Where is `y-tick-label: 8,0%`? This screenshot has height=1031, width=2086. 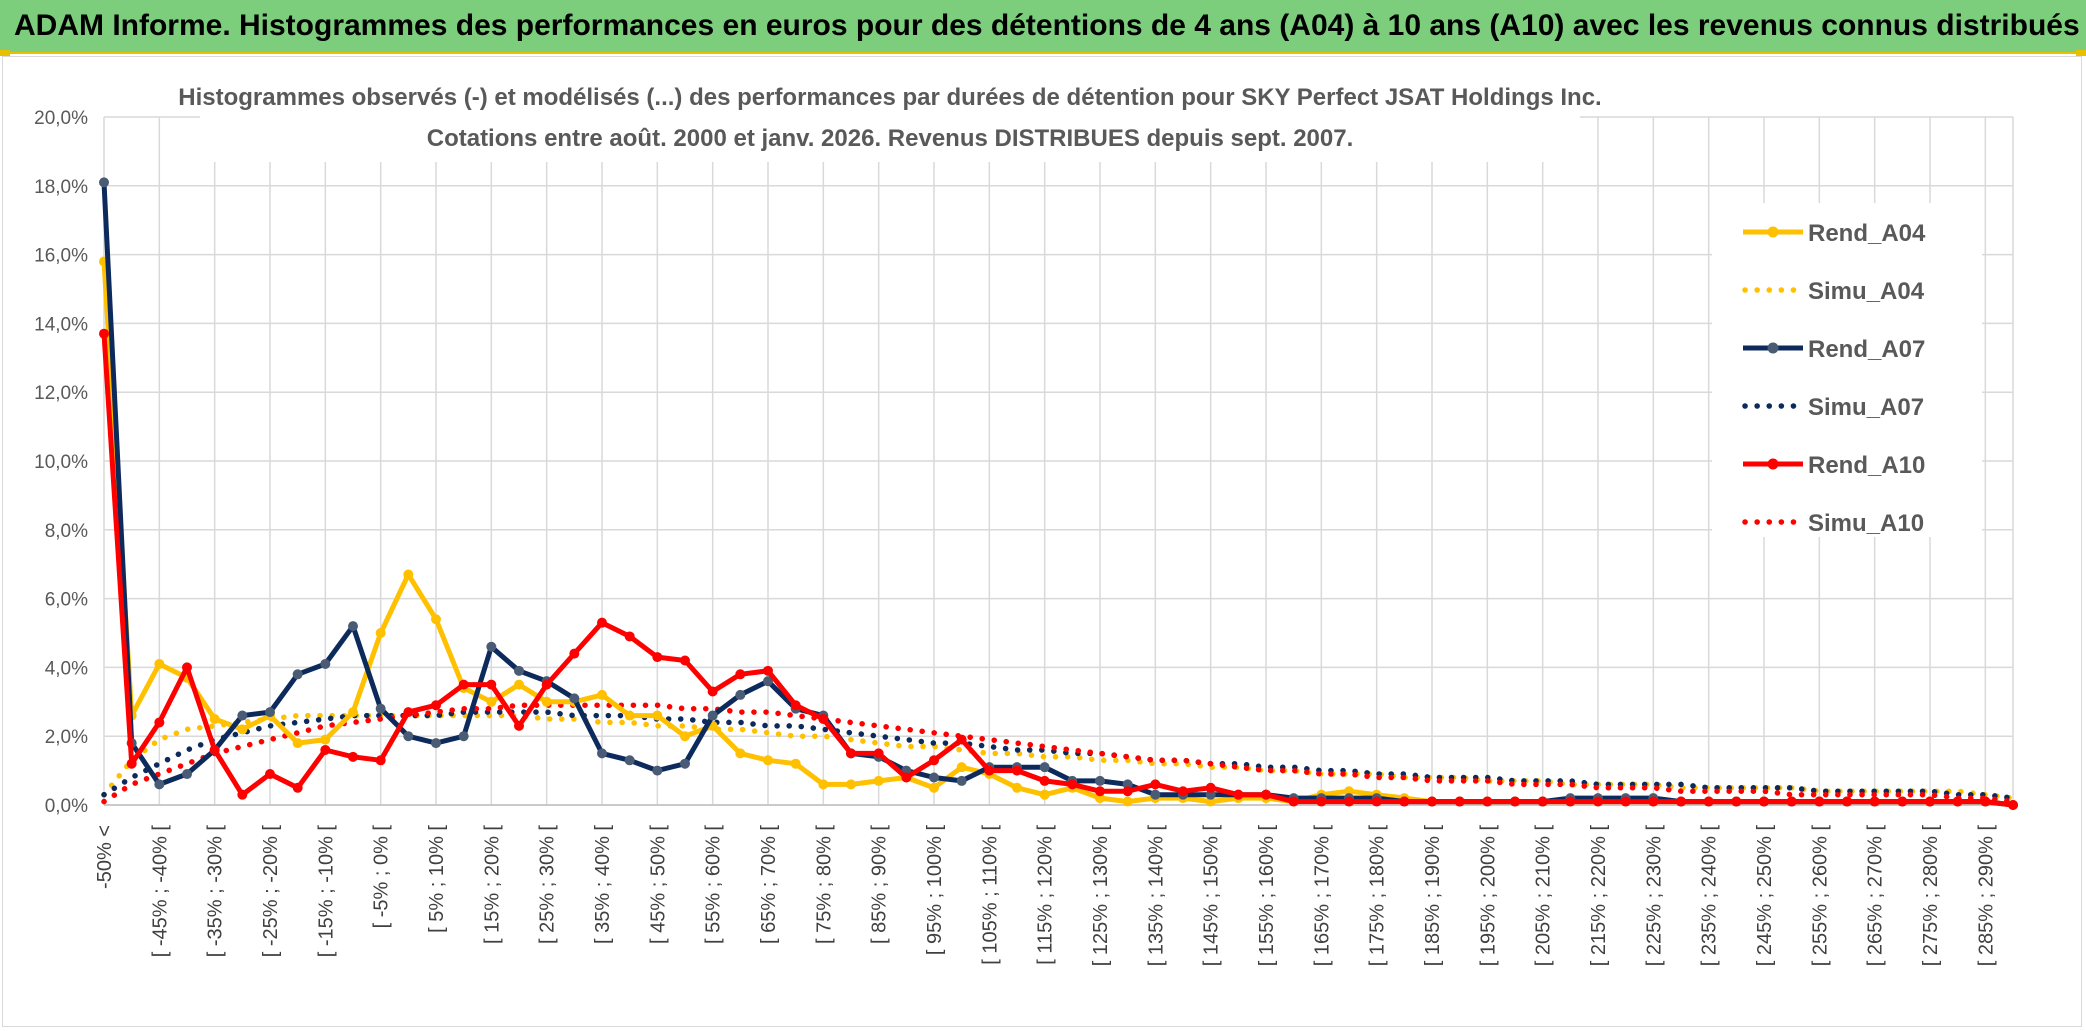 y-tick-label: 8,0% is located at coordinates (66, 531).